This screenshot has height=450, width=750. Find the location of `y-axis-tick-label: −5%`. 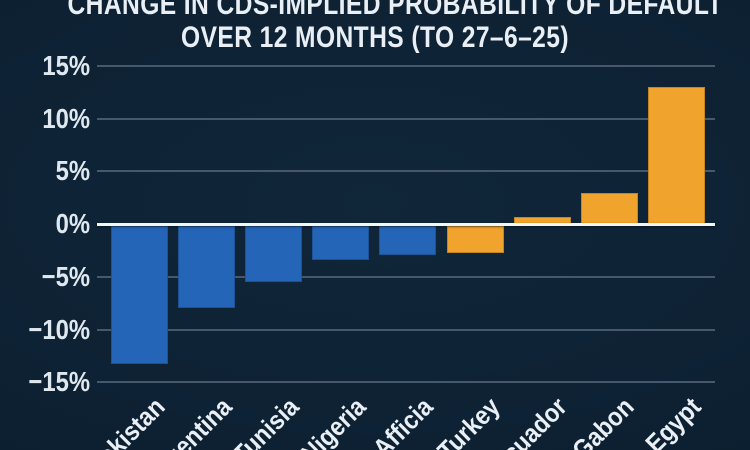

y-axis-tick-label: −5% is located at coordinates (65, 276).